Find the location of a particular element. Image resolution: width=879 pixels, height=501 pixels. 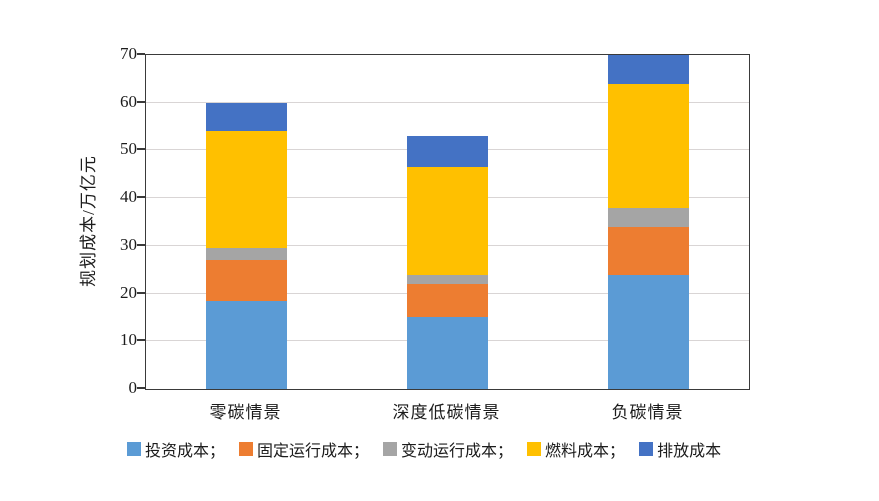

legend-swatch-fixed-om-cost is located at coordinates (246, 449).